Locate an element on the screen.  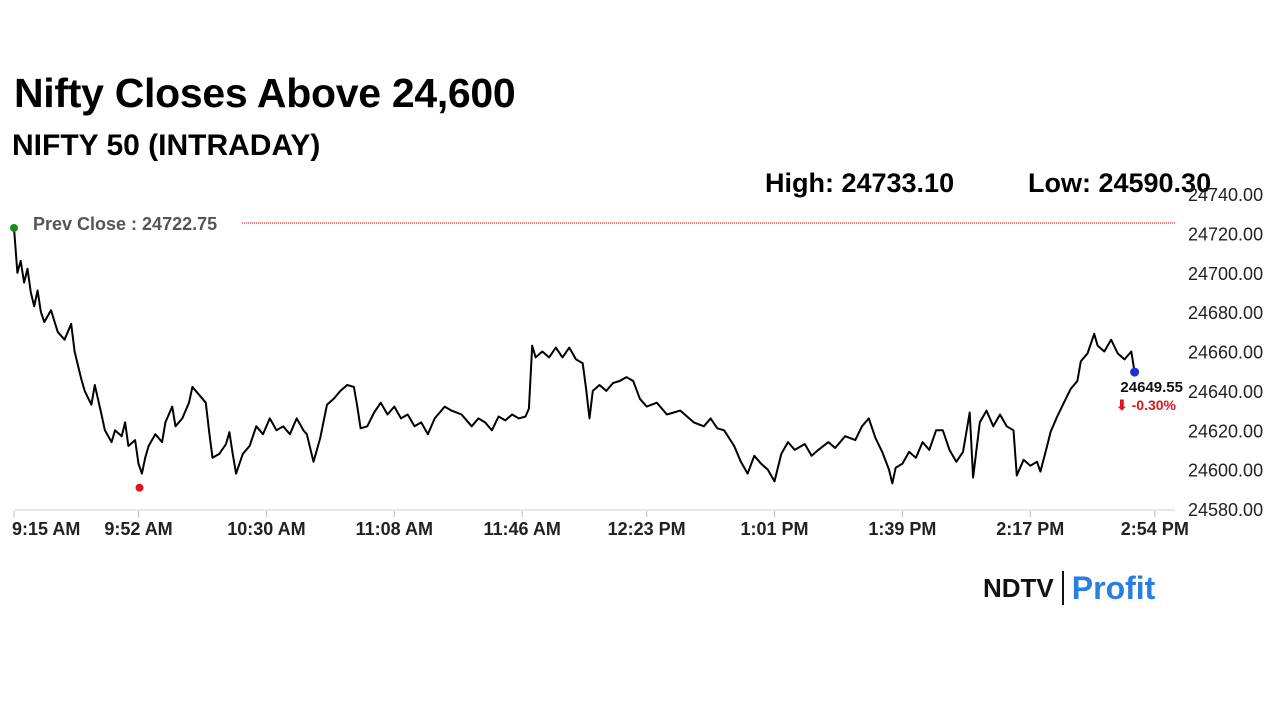
x-tick-label: 2:17 PM is located at coordinates (1030, 529).